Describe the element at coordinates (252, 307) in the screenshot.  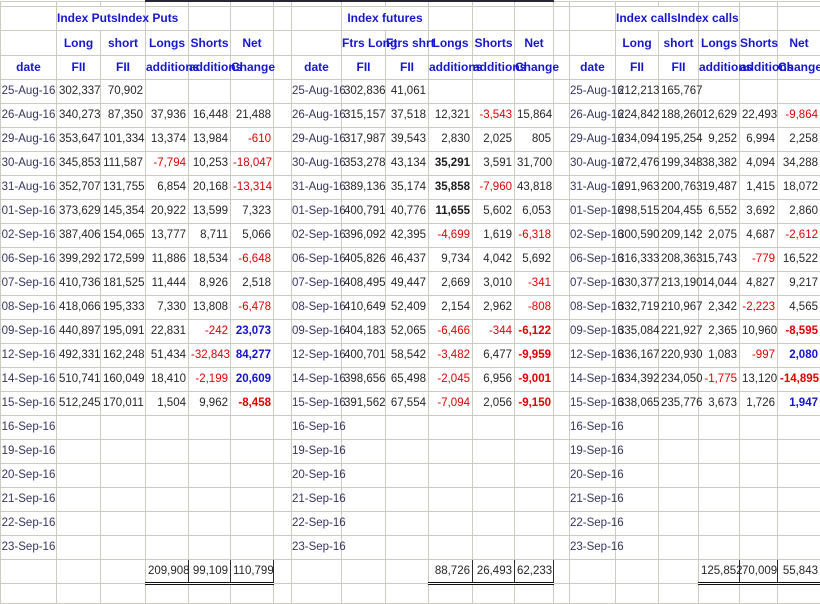
I see `value-cell: -6,478` at that location.